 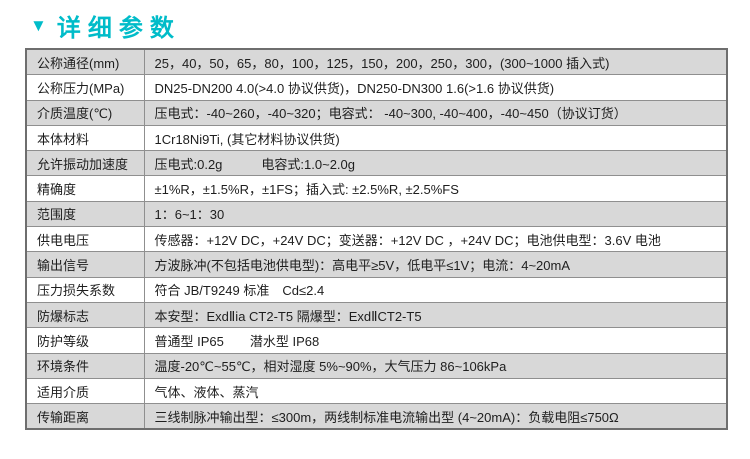 I want to click on param-label: 本体材料, so click(x=85, y=138).